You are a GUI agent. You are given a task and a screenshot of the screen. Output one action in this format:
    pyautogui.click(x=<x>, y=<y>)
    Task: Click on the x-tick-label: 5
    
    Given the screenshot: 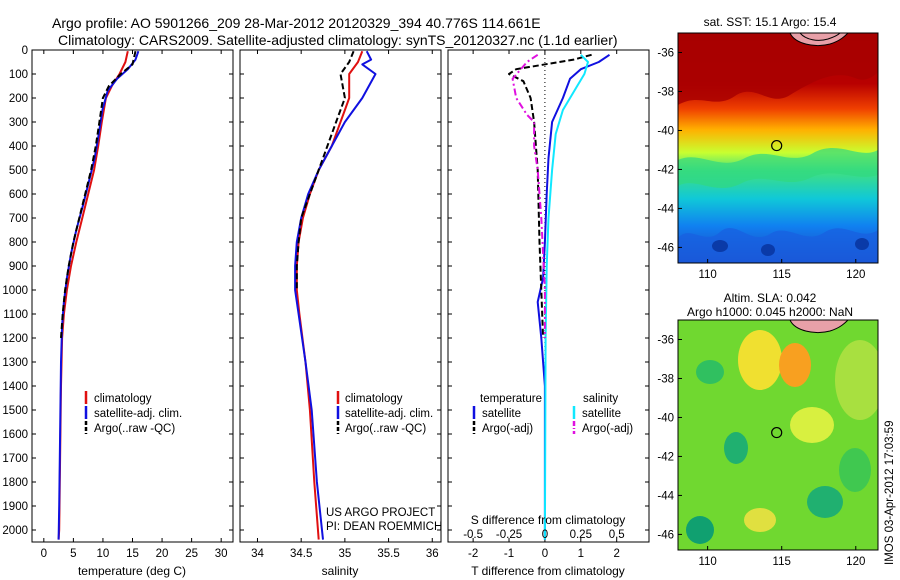 What is the action you would take?
    pyautogui.click(x=73, y=554)
    